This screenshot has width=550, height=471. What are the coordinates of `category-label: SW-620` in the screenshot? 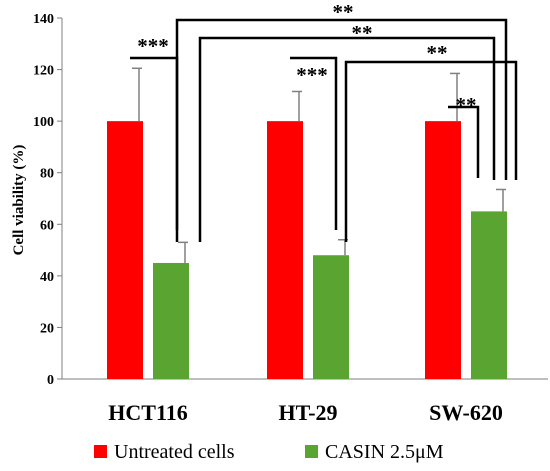 It's located at (466, 412).